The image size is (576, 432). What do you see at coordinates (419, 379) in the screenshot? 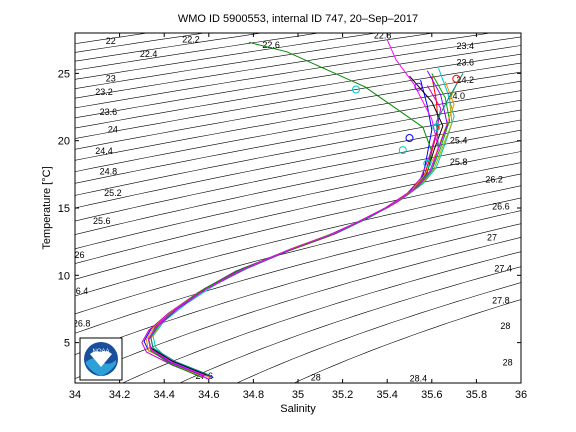
I see `density-contour-label: 28.4` at bounding box center [419, 379].